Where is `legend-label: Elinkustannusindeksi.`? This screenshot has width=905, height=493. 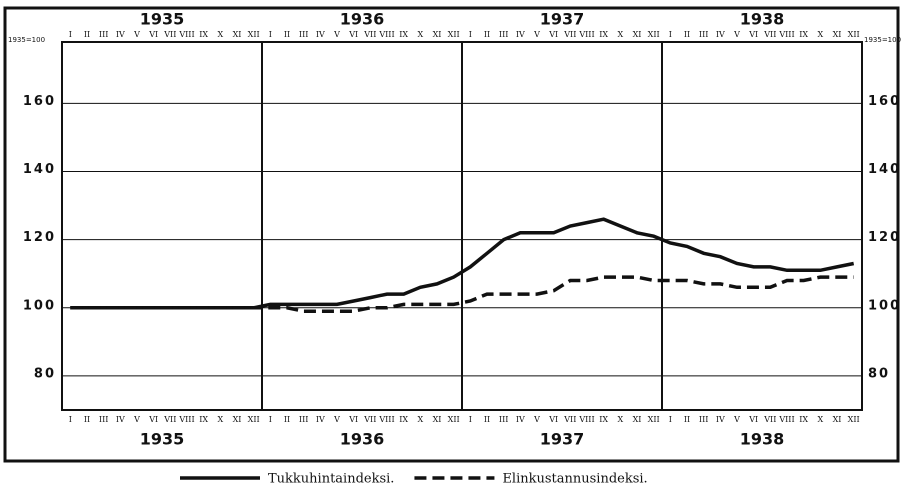
legend-label: Elinkustannusindeksi. is located at coordinates (574, 479).